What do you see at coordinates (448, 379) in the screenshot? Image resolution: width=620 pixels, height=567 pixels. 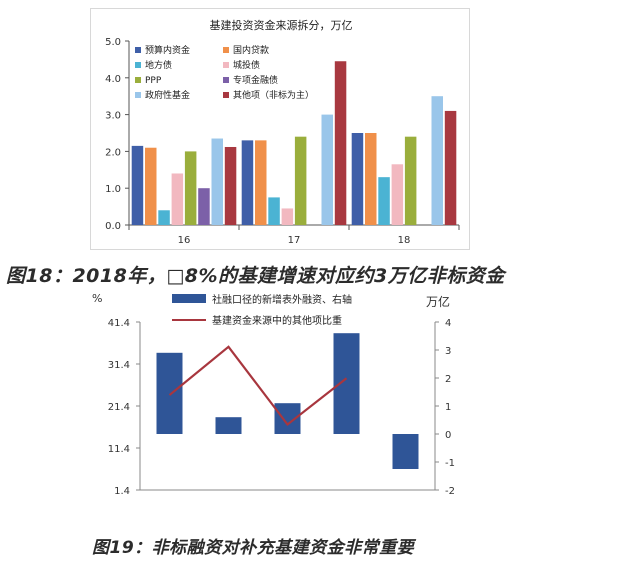 I see `right-tick-label: 2` at bounding box center [448, 379].